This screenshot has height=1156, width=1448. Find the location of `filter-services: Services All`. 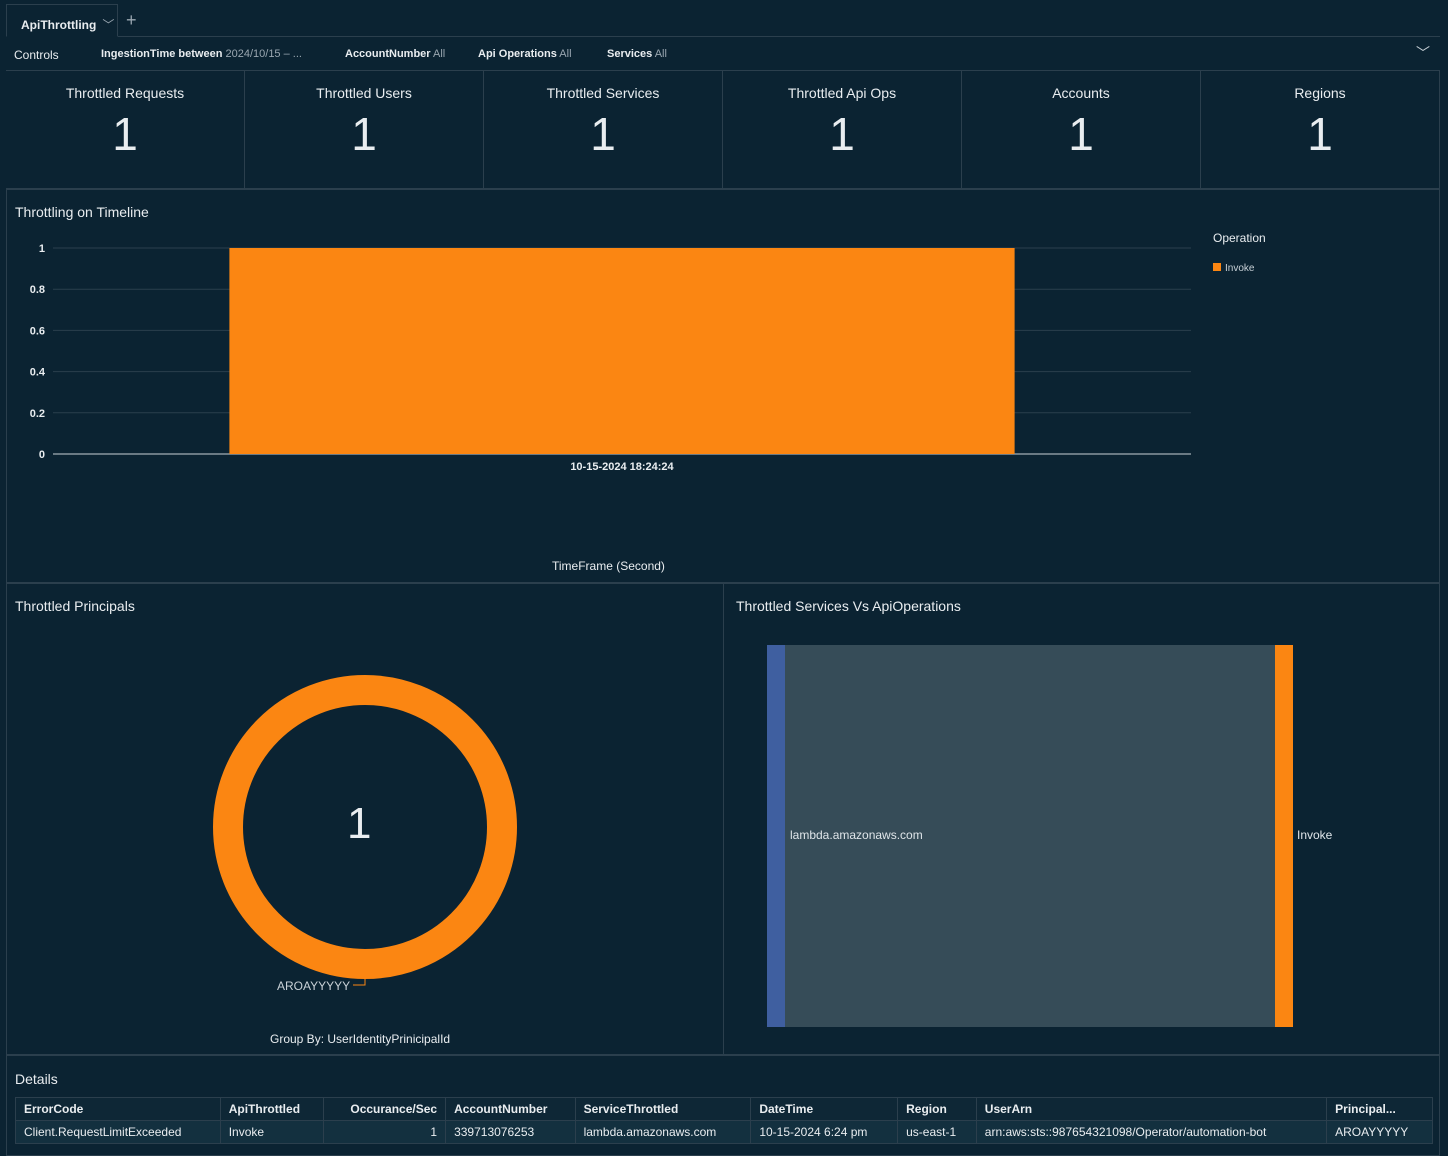

filter-services: Services All is located at coordinates (637, 54).